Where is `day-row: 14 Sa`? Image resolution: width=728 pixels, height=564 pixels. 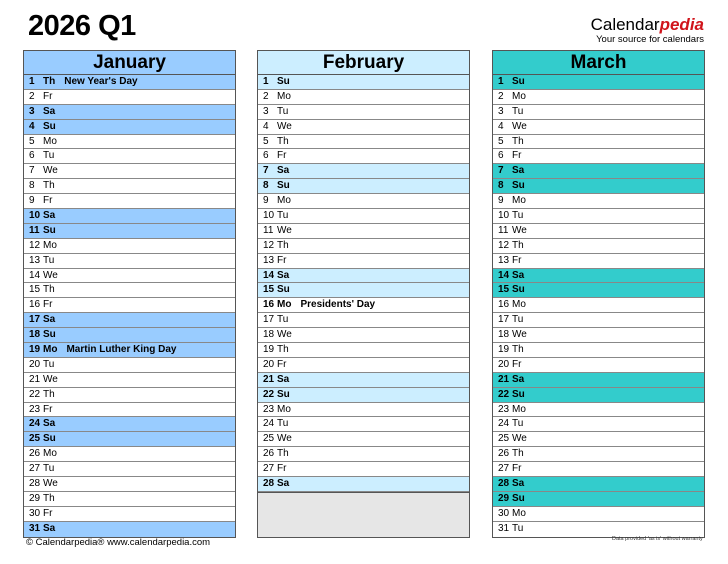
day-row: 14 Sa is located at coordinates (598, 276).